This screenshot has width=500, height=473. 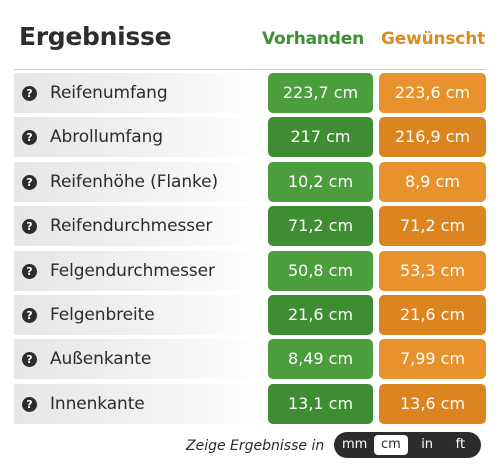 What do you see at coordinates (354, 444) in the screenshot?
I see `unit-option-mm: mm` at bounding box center [354, 444].